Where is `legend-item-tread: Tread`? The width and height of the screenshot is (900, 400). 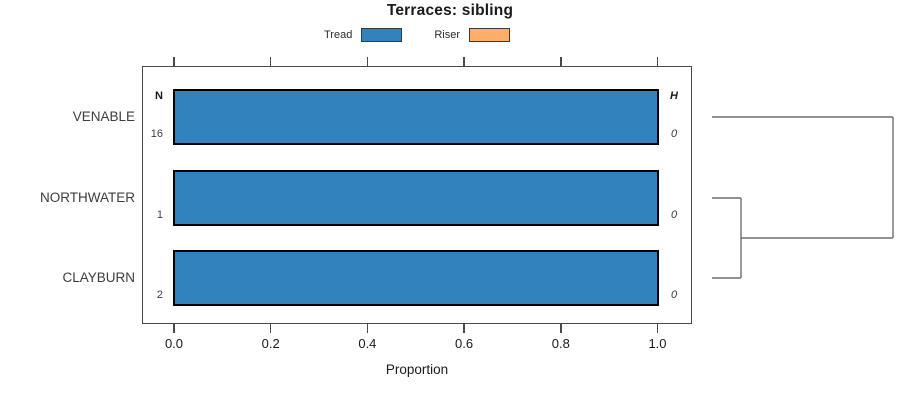
legend-item-tread: Tread is located at coordinates (363, 35).